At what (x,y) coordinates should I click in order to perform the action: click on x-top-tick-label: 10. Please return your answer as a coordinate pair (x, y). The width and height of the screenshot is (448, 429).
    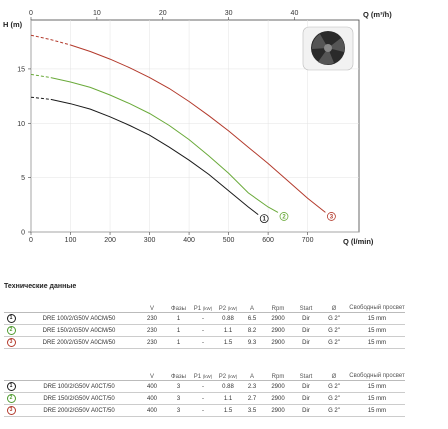
    Looking at the image, I should click on (97, 13).